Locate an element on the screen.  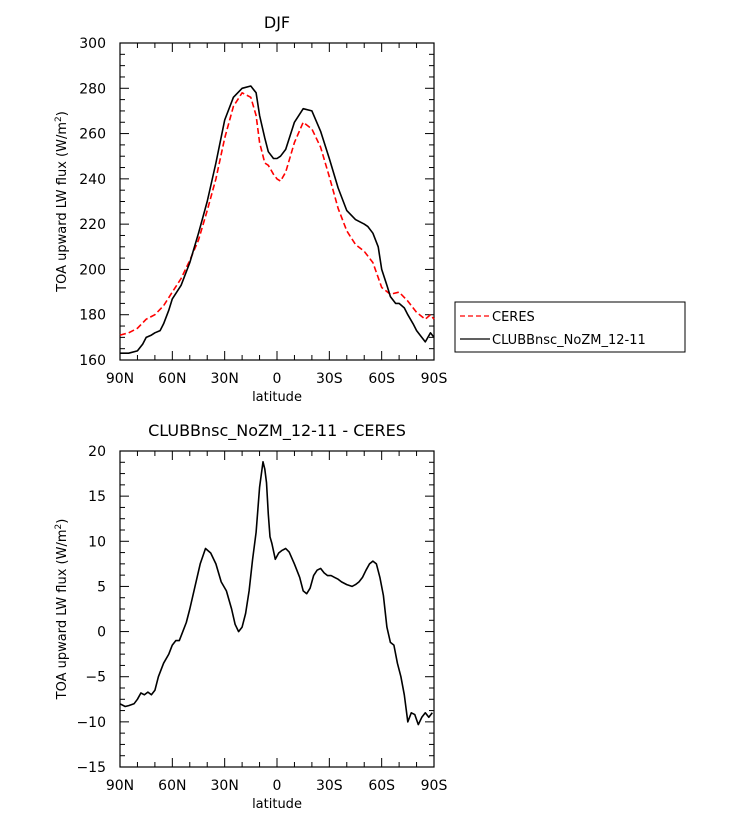
legend: CERES CLUBBnsc_NoZM_12-11 is located at coordinates (570, 327).